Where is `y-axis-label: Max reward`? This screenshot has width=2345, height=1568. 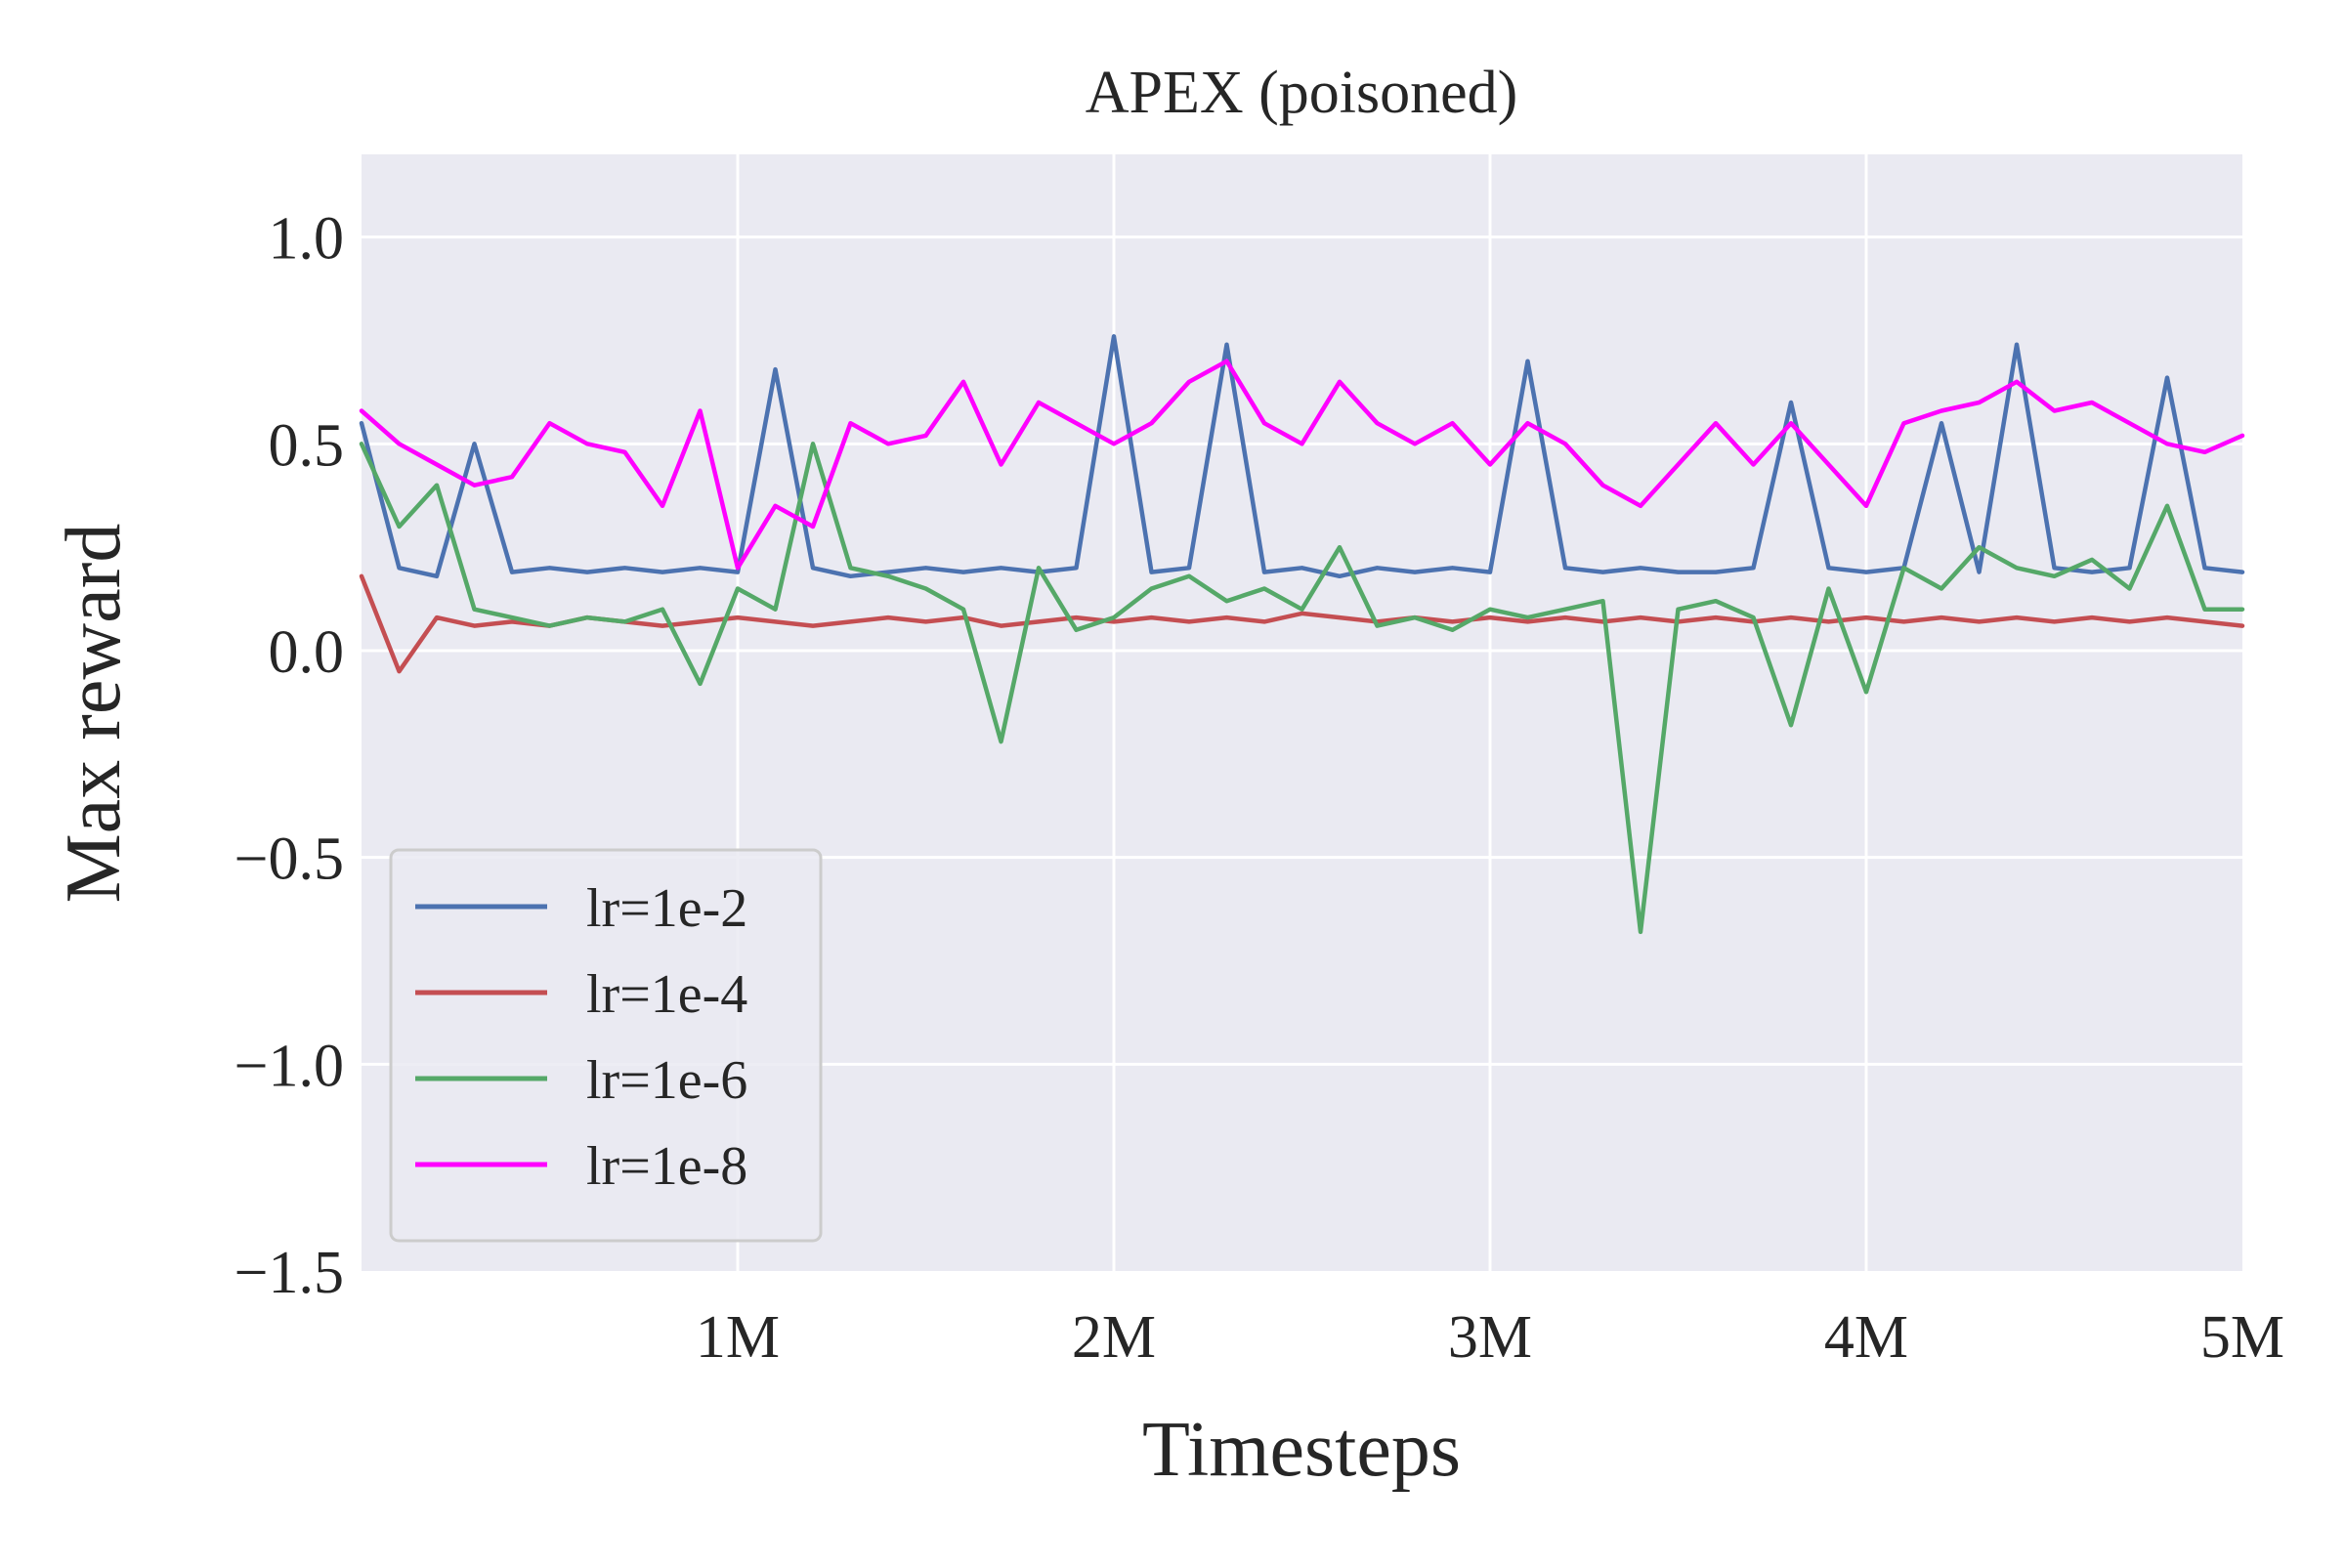 y-axis-label: Max reward is located at coordinates (94, 714).